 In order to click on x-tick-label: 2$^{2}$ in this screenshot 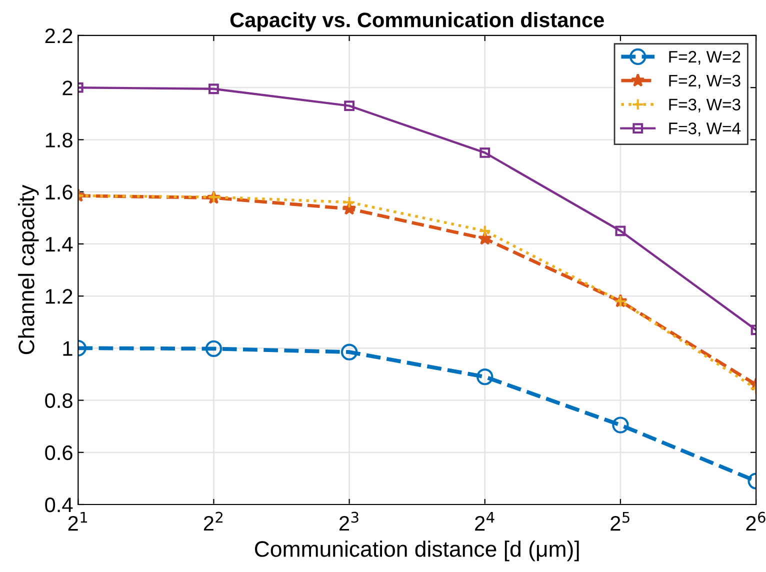, I will do `click(213, 521)`.